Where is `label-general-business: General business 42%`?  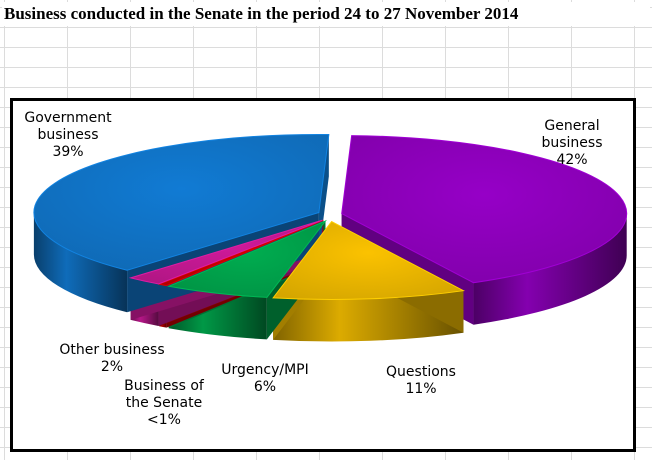 label-general-business: General business 42% is located at coordinates (572, 143).